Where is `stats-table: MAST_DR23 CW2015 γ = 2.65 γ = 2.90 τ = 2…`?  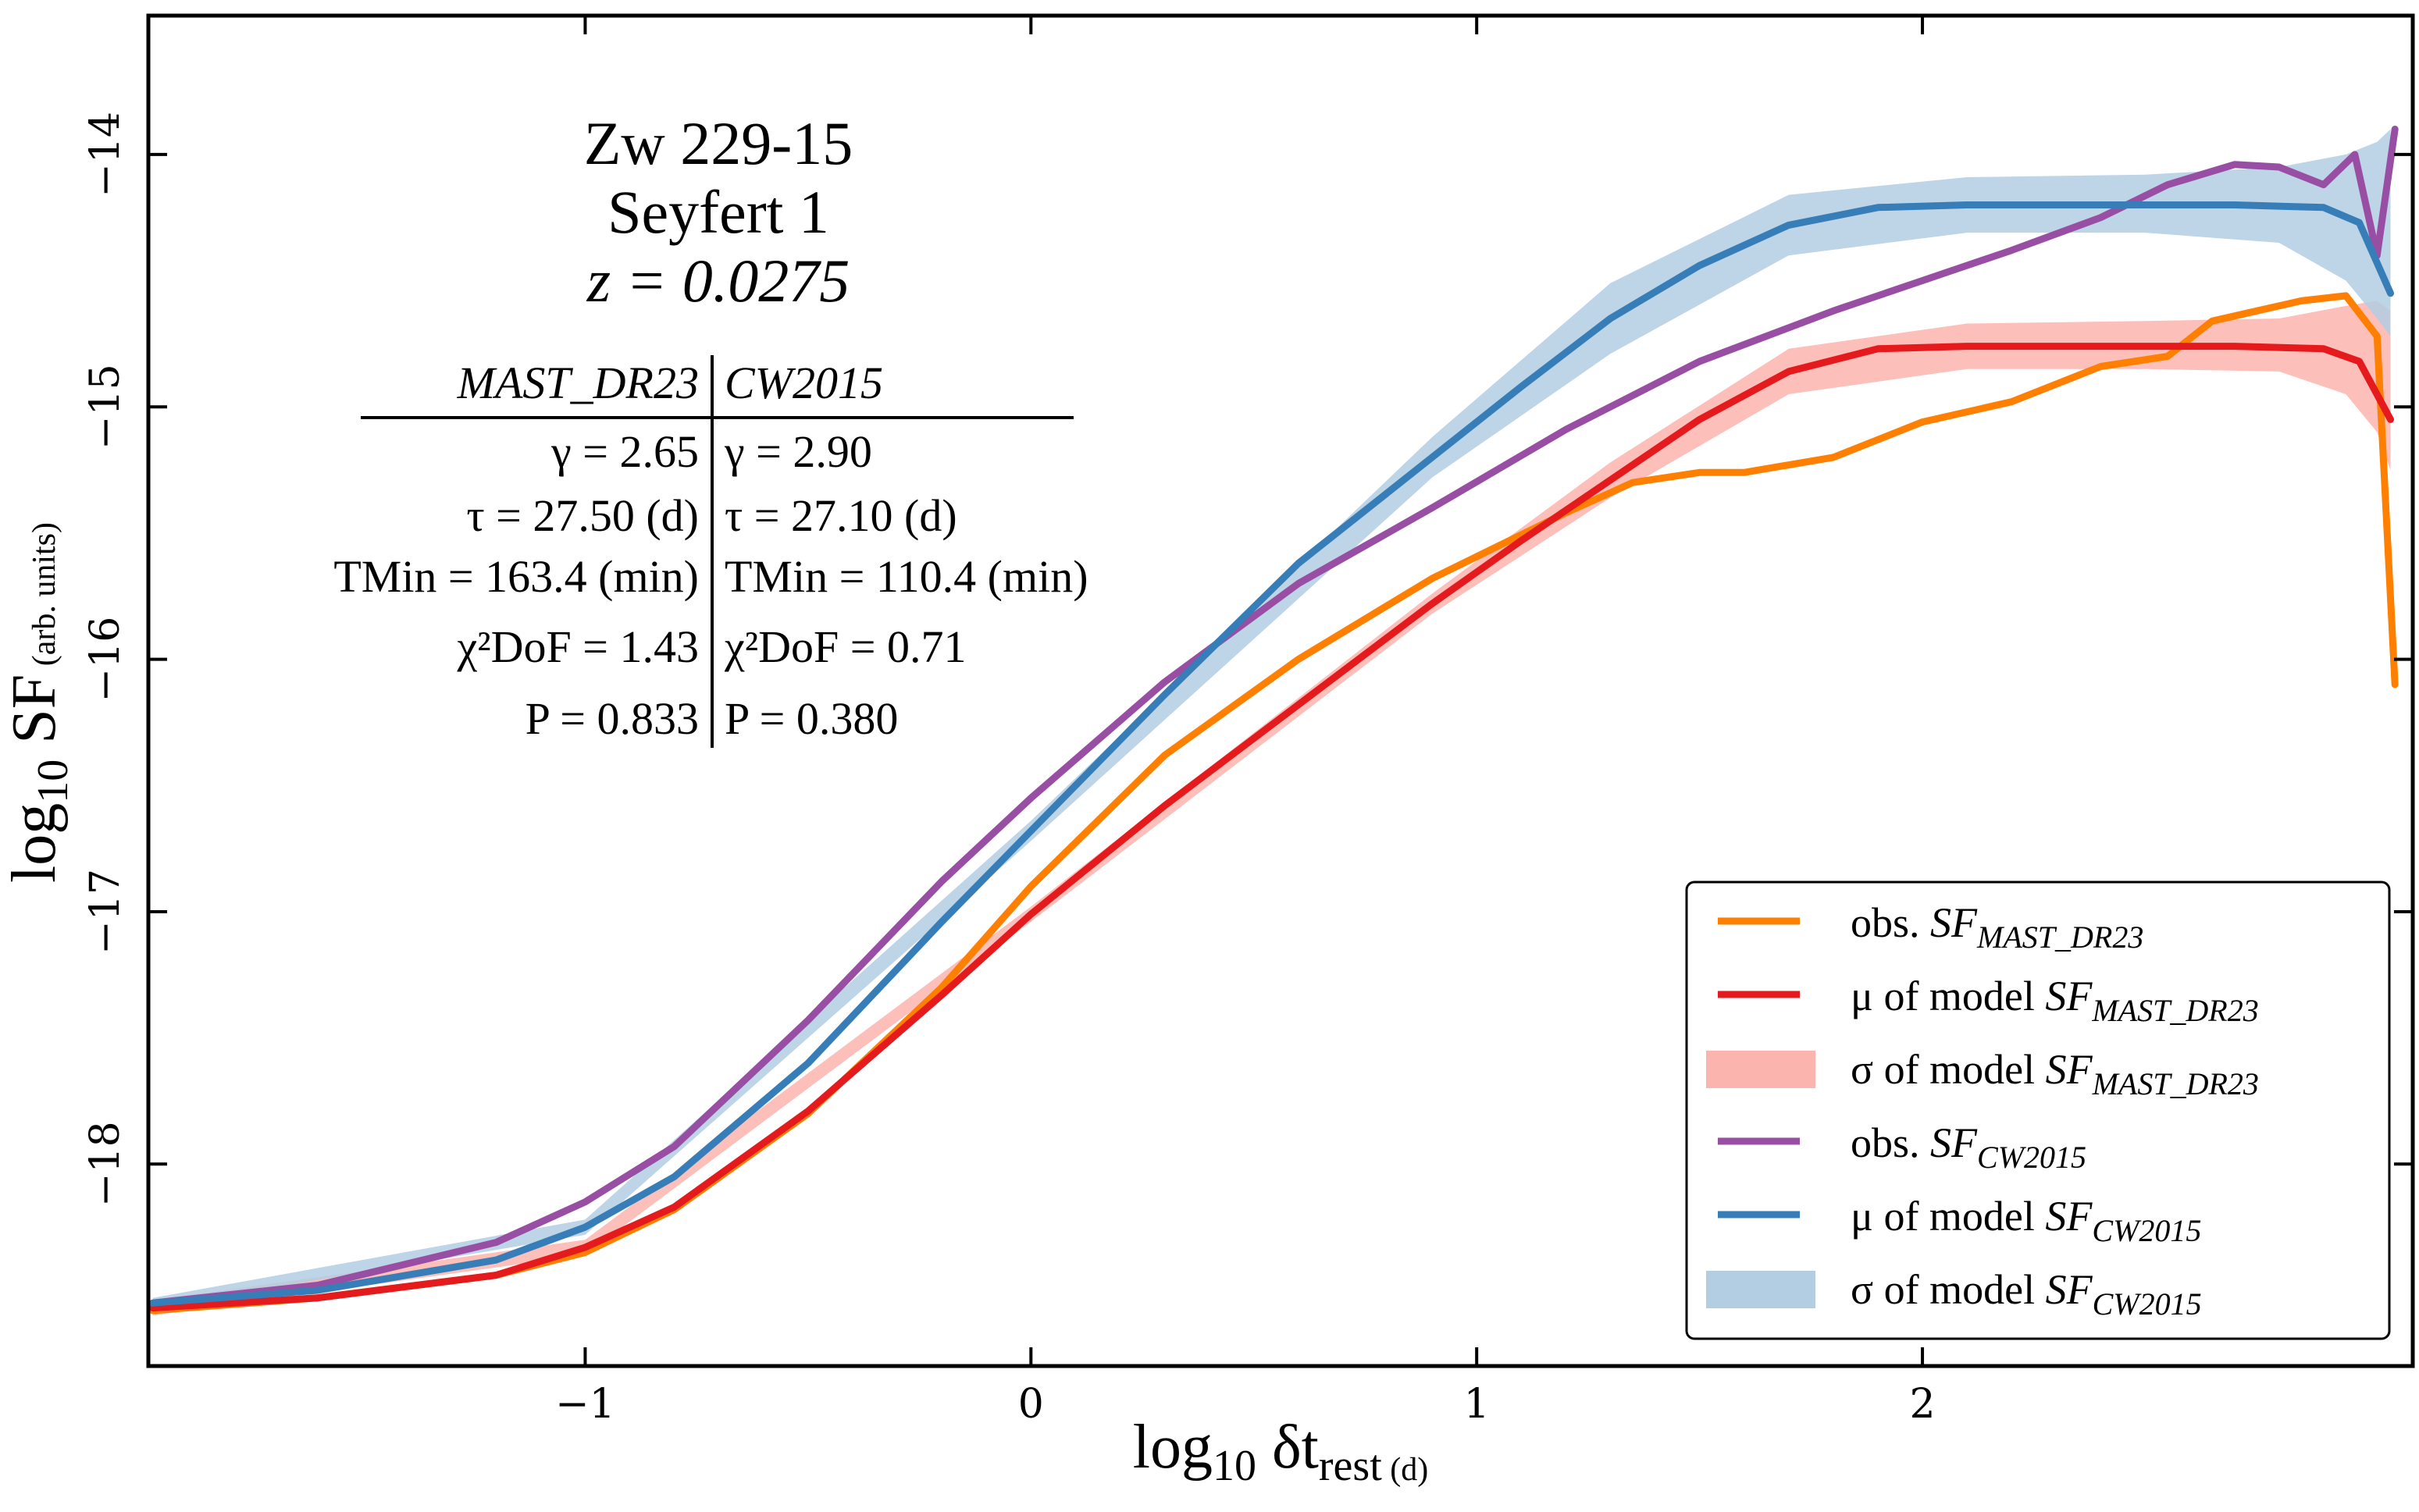 stats-table: MAST_DR23 CW2015 γ = 2.65 γ = 2.90 τ = 2… is located at coordinates (710, 551).